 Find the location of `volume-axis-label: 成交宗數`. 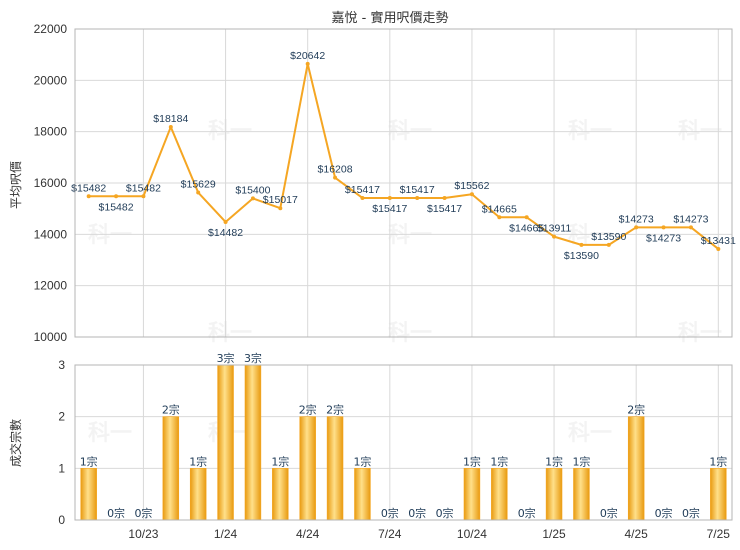

volume-axis-label: 成交宗數 is located at coordinates (15, 443).